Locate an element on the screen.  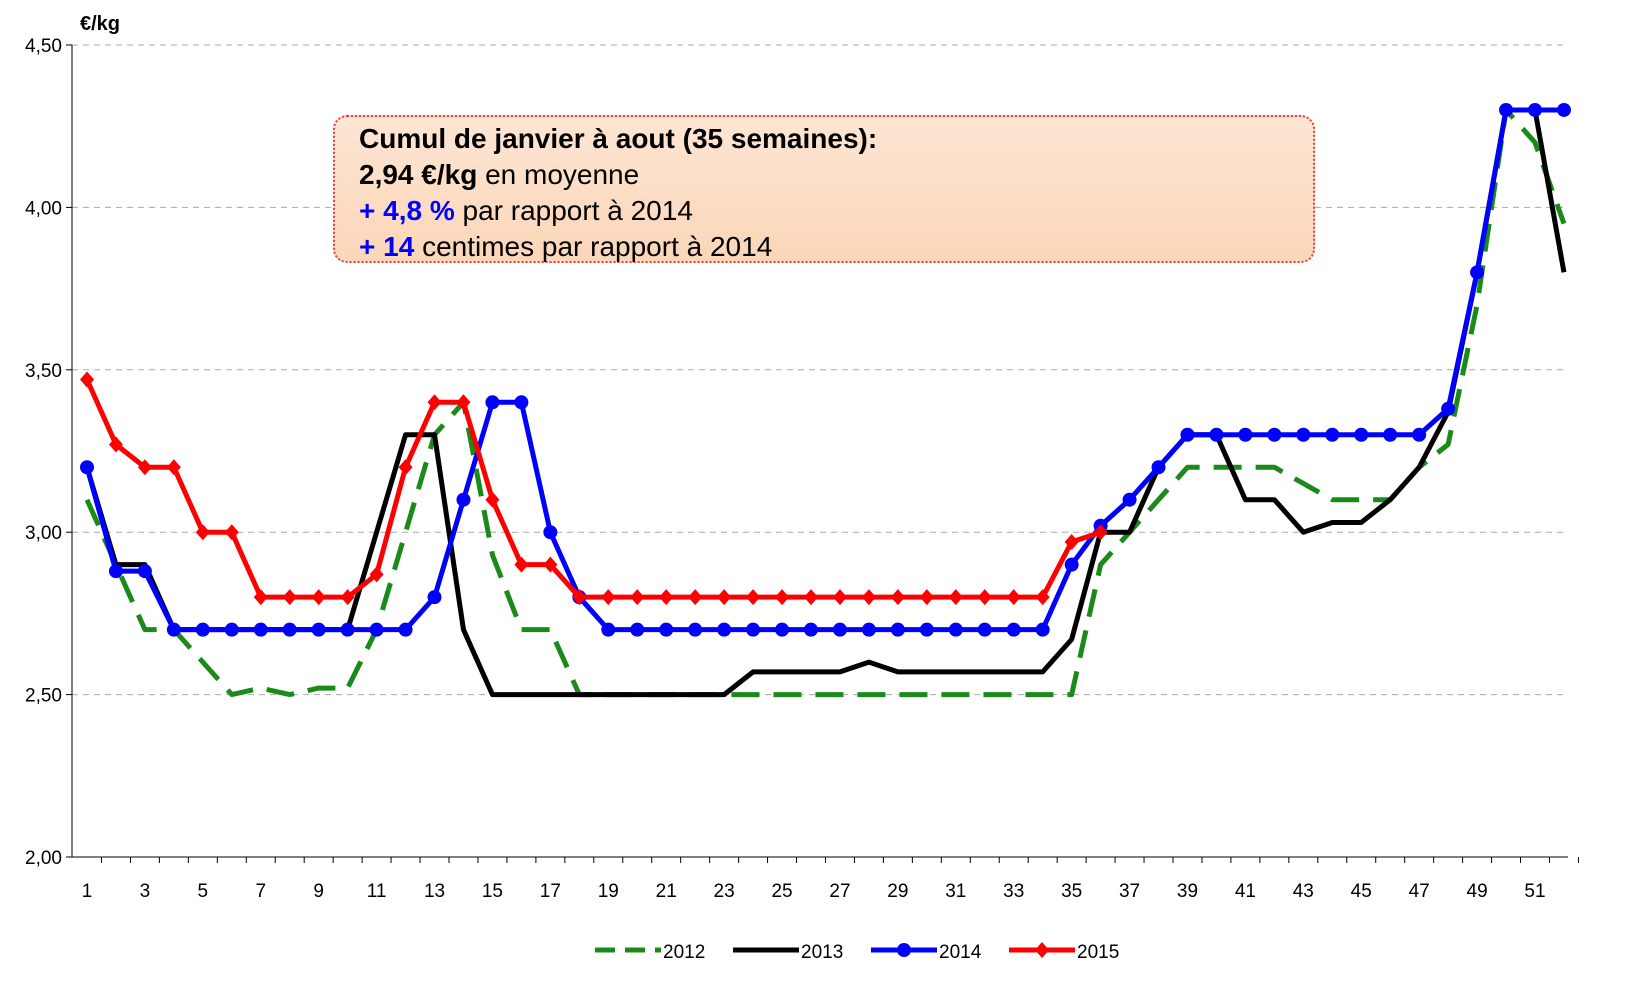
annotation-text: 2,94 €/kg is located at coordinates (418, 174).